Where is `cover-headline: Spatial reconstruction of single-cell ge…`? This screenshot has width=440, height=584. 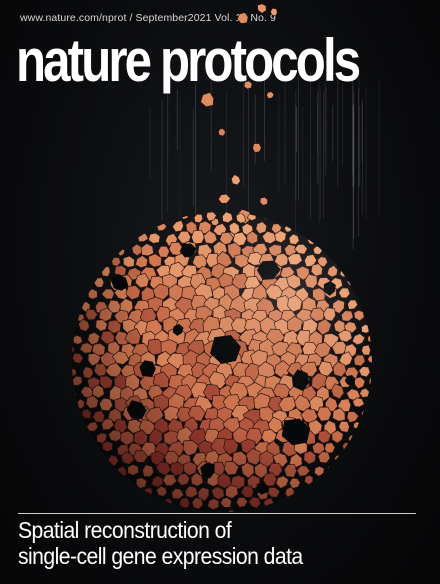
cover-headline: Spatial reconstruction of single-cell ge… is located at coordinates (206, 543).